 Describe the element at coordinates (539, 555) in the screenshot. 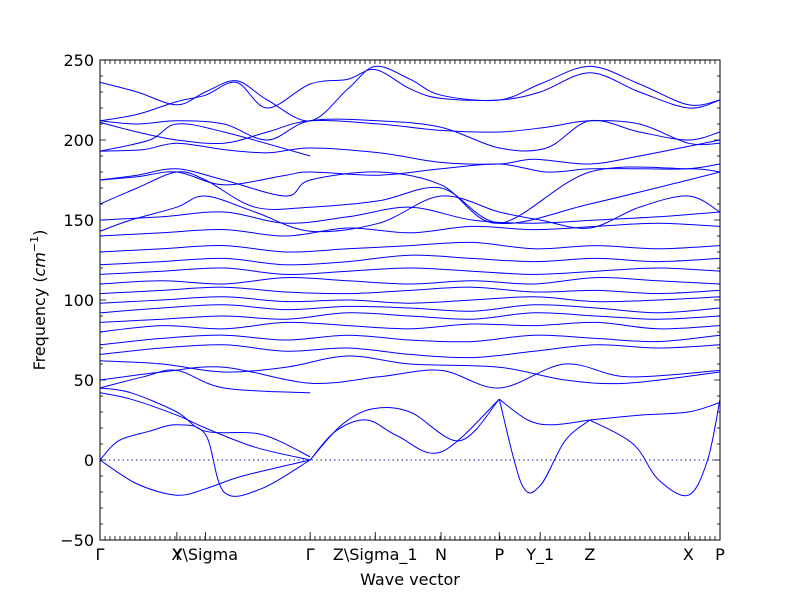

I see `kpoint-label: Y_1` at that location.